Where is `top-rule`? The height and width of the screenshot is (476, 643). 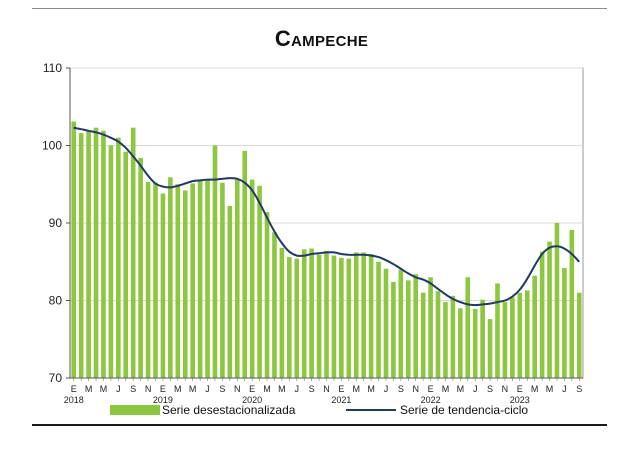 top-rule is located at coordinates (319, 8).